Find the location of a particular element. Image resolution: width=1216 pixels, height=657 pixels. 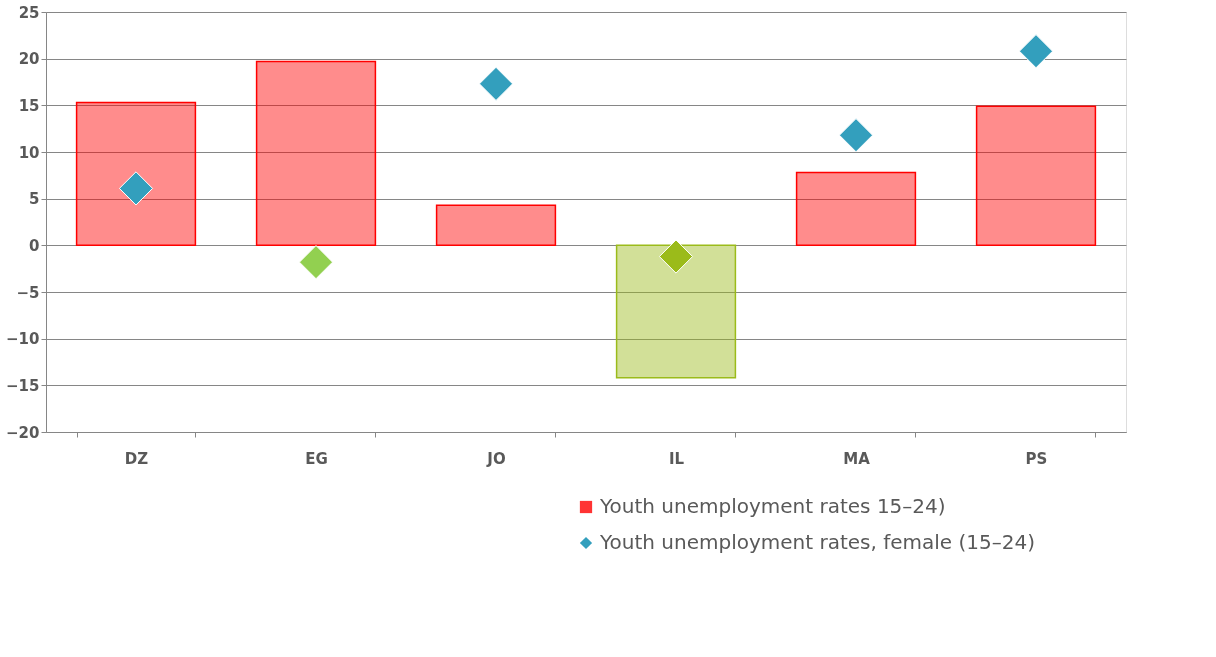

legend-label: Youth unemployment rates 15–24) is located at coordinates (772, 506).